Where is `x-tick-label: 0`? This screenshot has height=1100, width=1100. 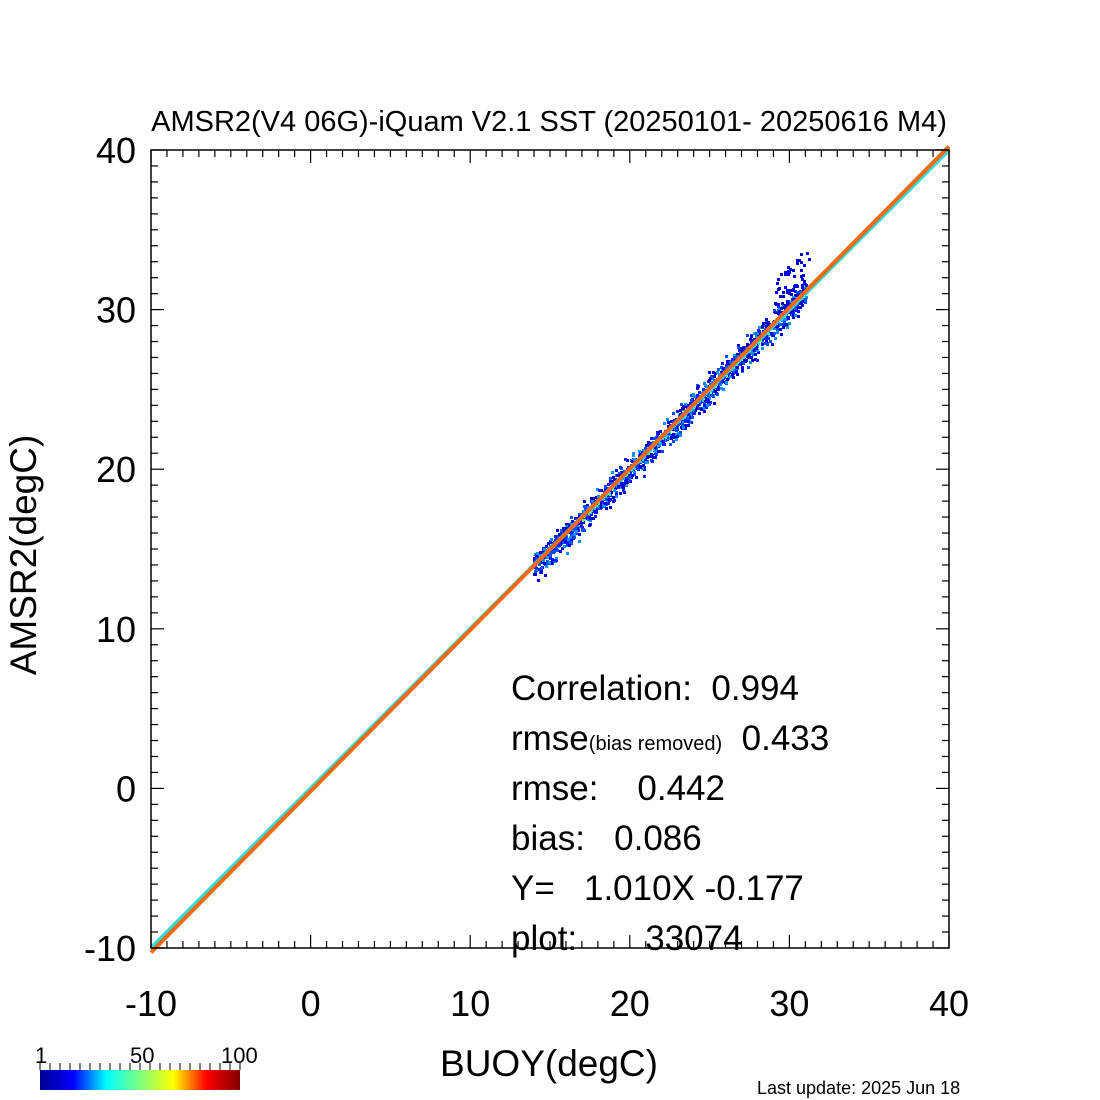
x-tick-label: 0 is located at coordinates (311, 1003).